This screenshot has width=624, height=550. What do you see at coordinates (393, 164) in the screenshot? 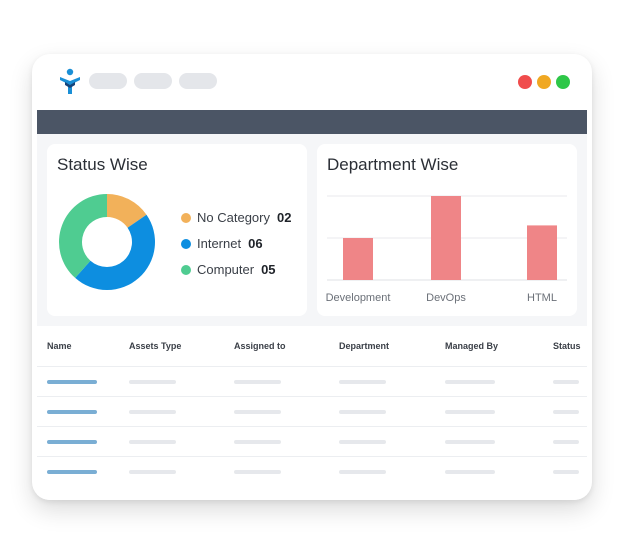
I see `department-wise-title: Department Wise` at bounding box center [393, 164].